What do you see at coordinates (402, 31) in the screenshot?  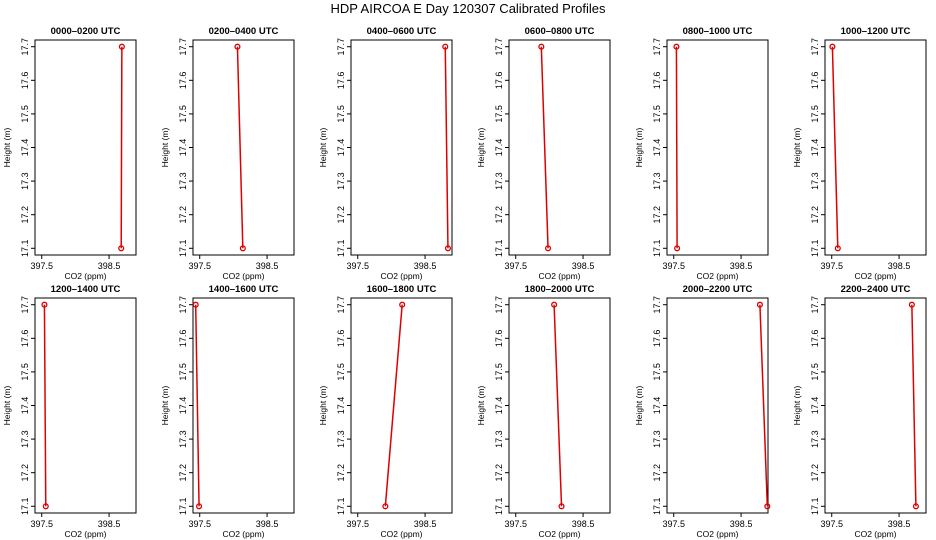 I see `panel-title: 0400–0600 UTC` at bounding box center [402, 31].